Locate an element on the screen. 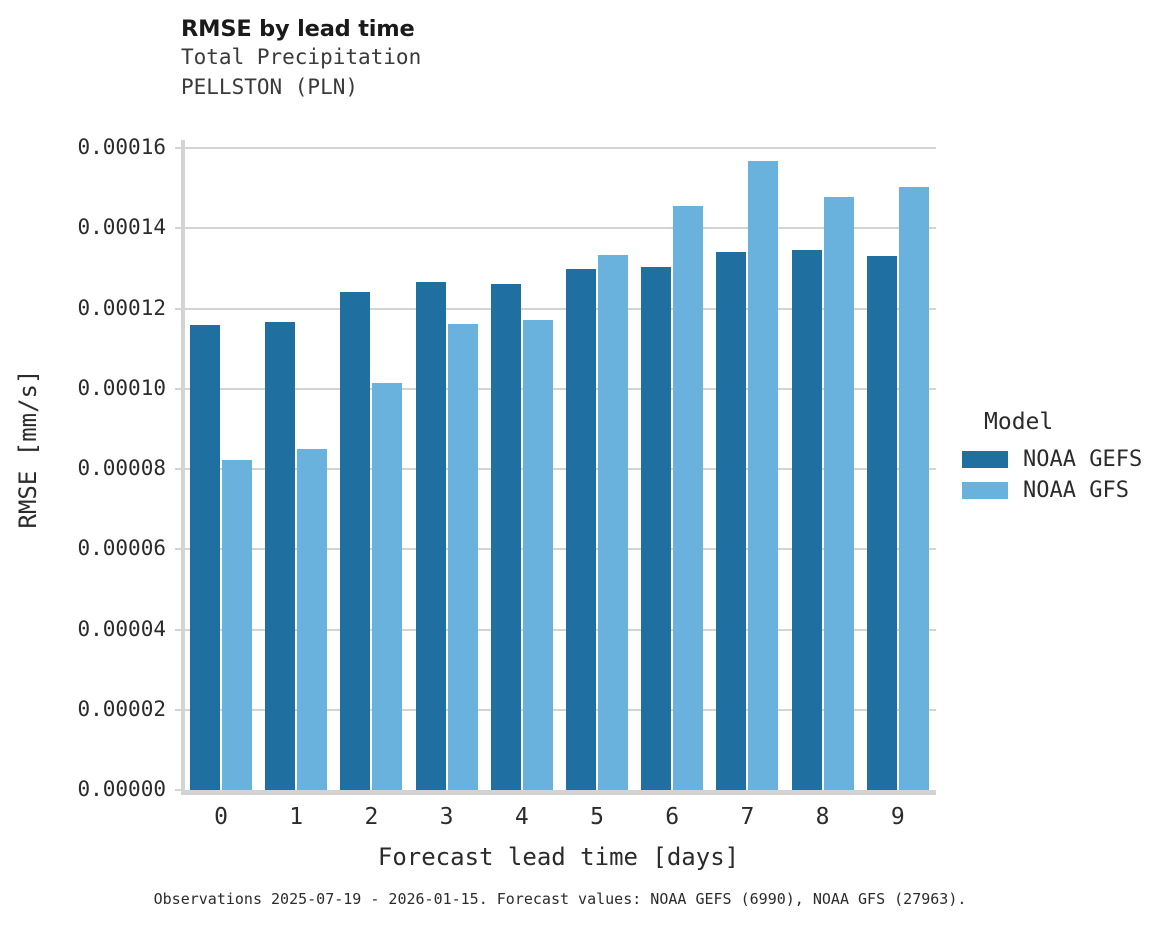  y-axis-tick-label: 0.00002 is located at coordinates (121, 708).